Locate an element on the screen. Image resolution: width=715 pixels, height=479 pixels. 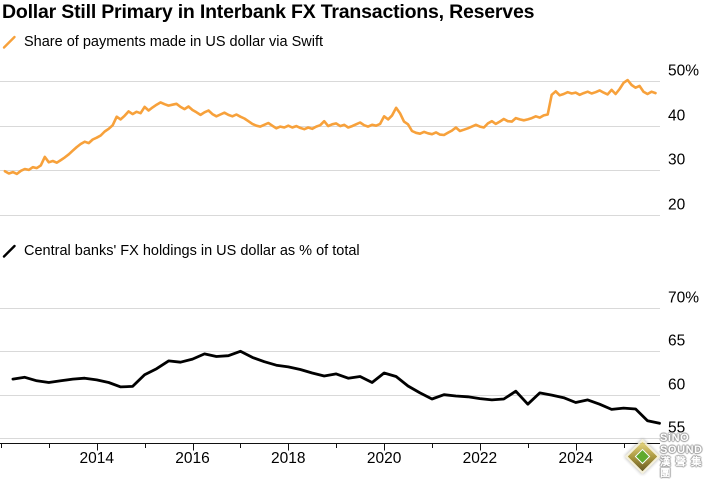
cofer-legend-slash-icon is located at coordinates (9, 251).